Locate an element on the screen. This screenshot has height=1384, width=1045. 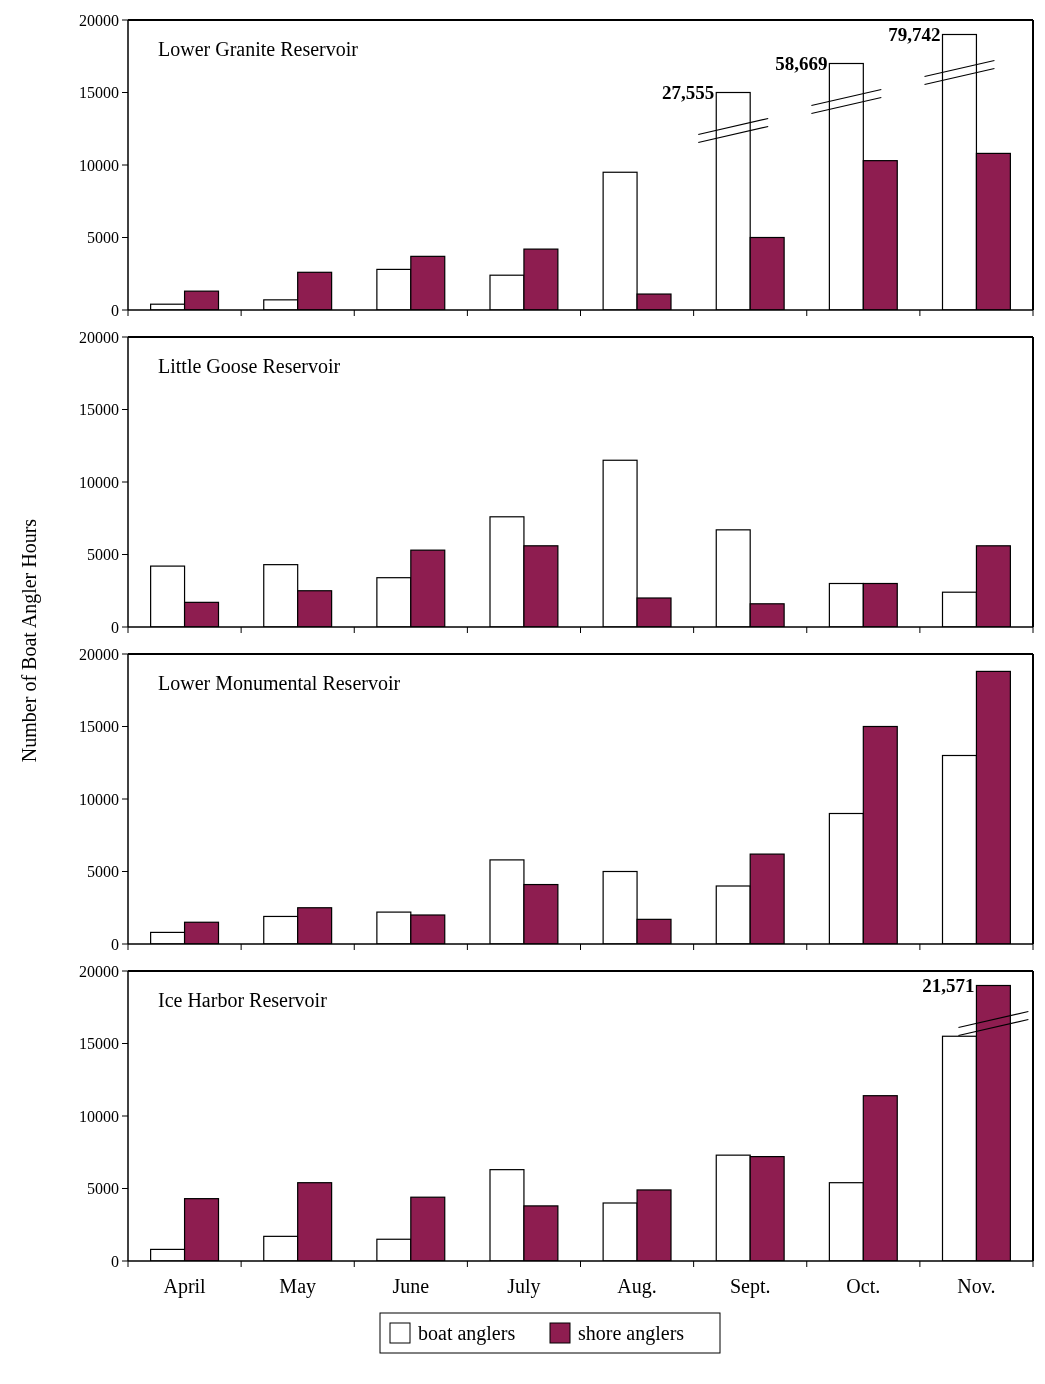
legend-label: shore anglers is located at coordinates (631, 1333).